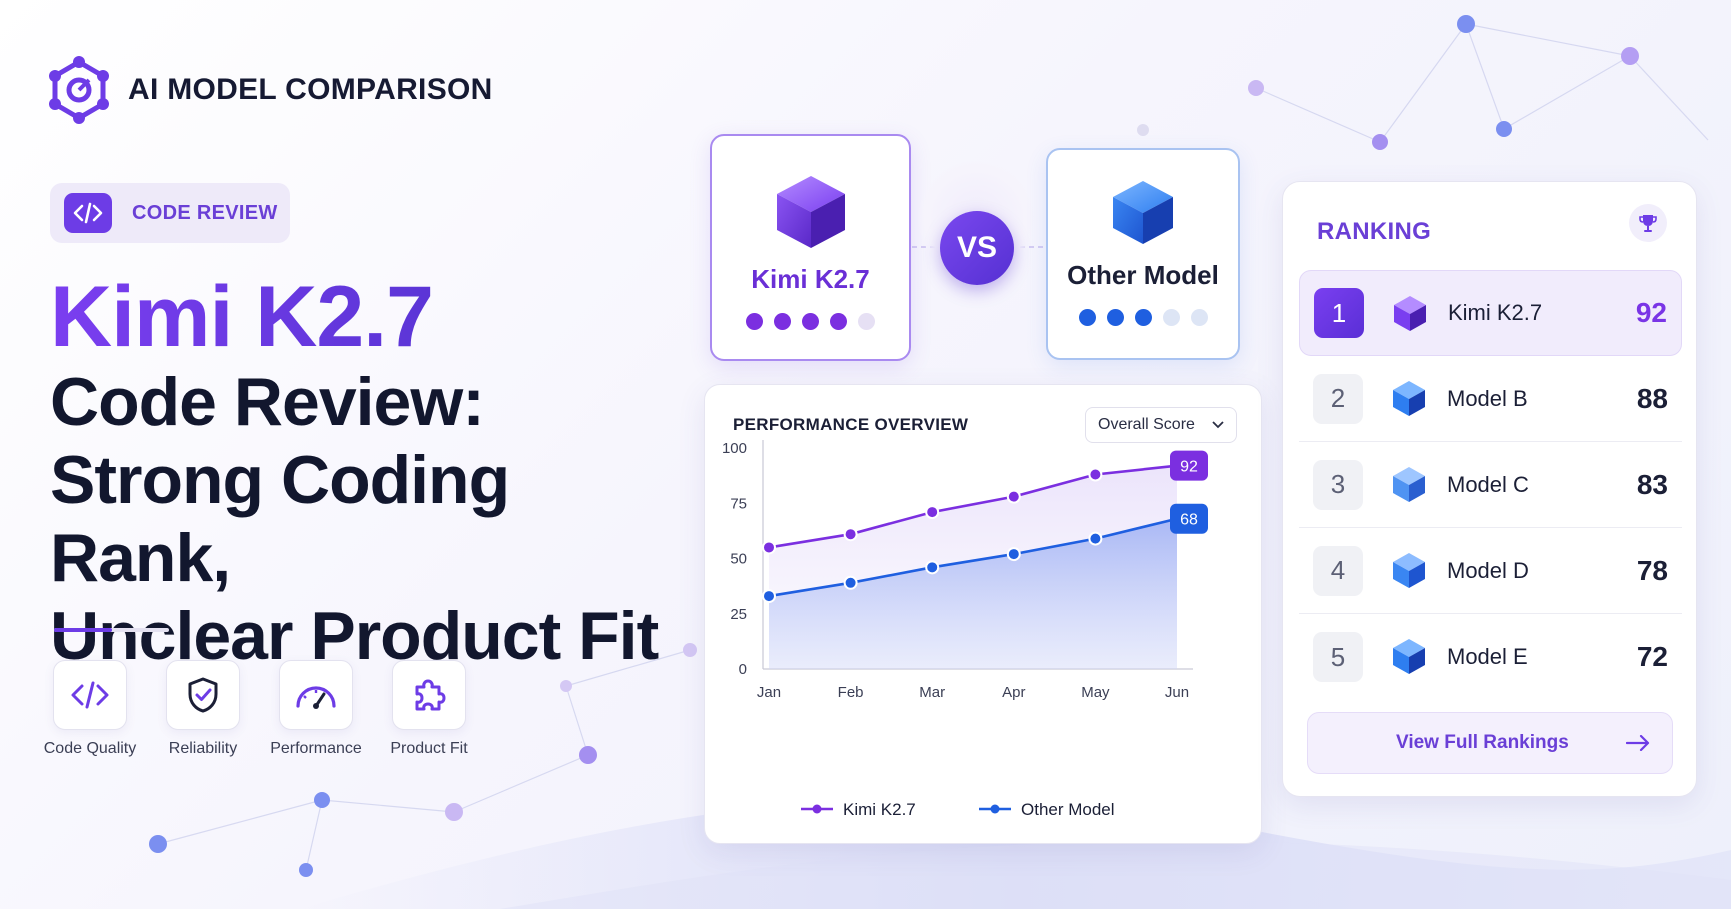 Image resolution: width=1731 pixels, height=909 pixels. I want to click on brand-header: AI MODEL COMPARISON, so click(270, 90).